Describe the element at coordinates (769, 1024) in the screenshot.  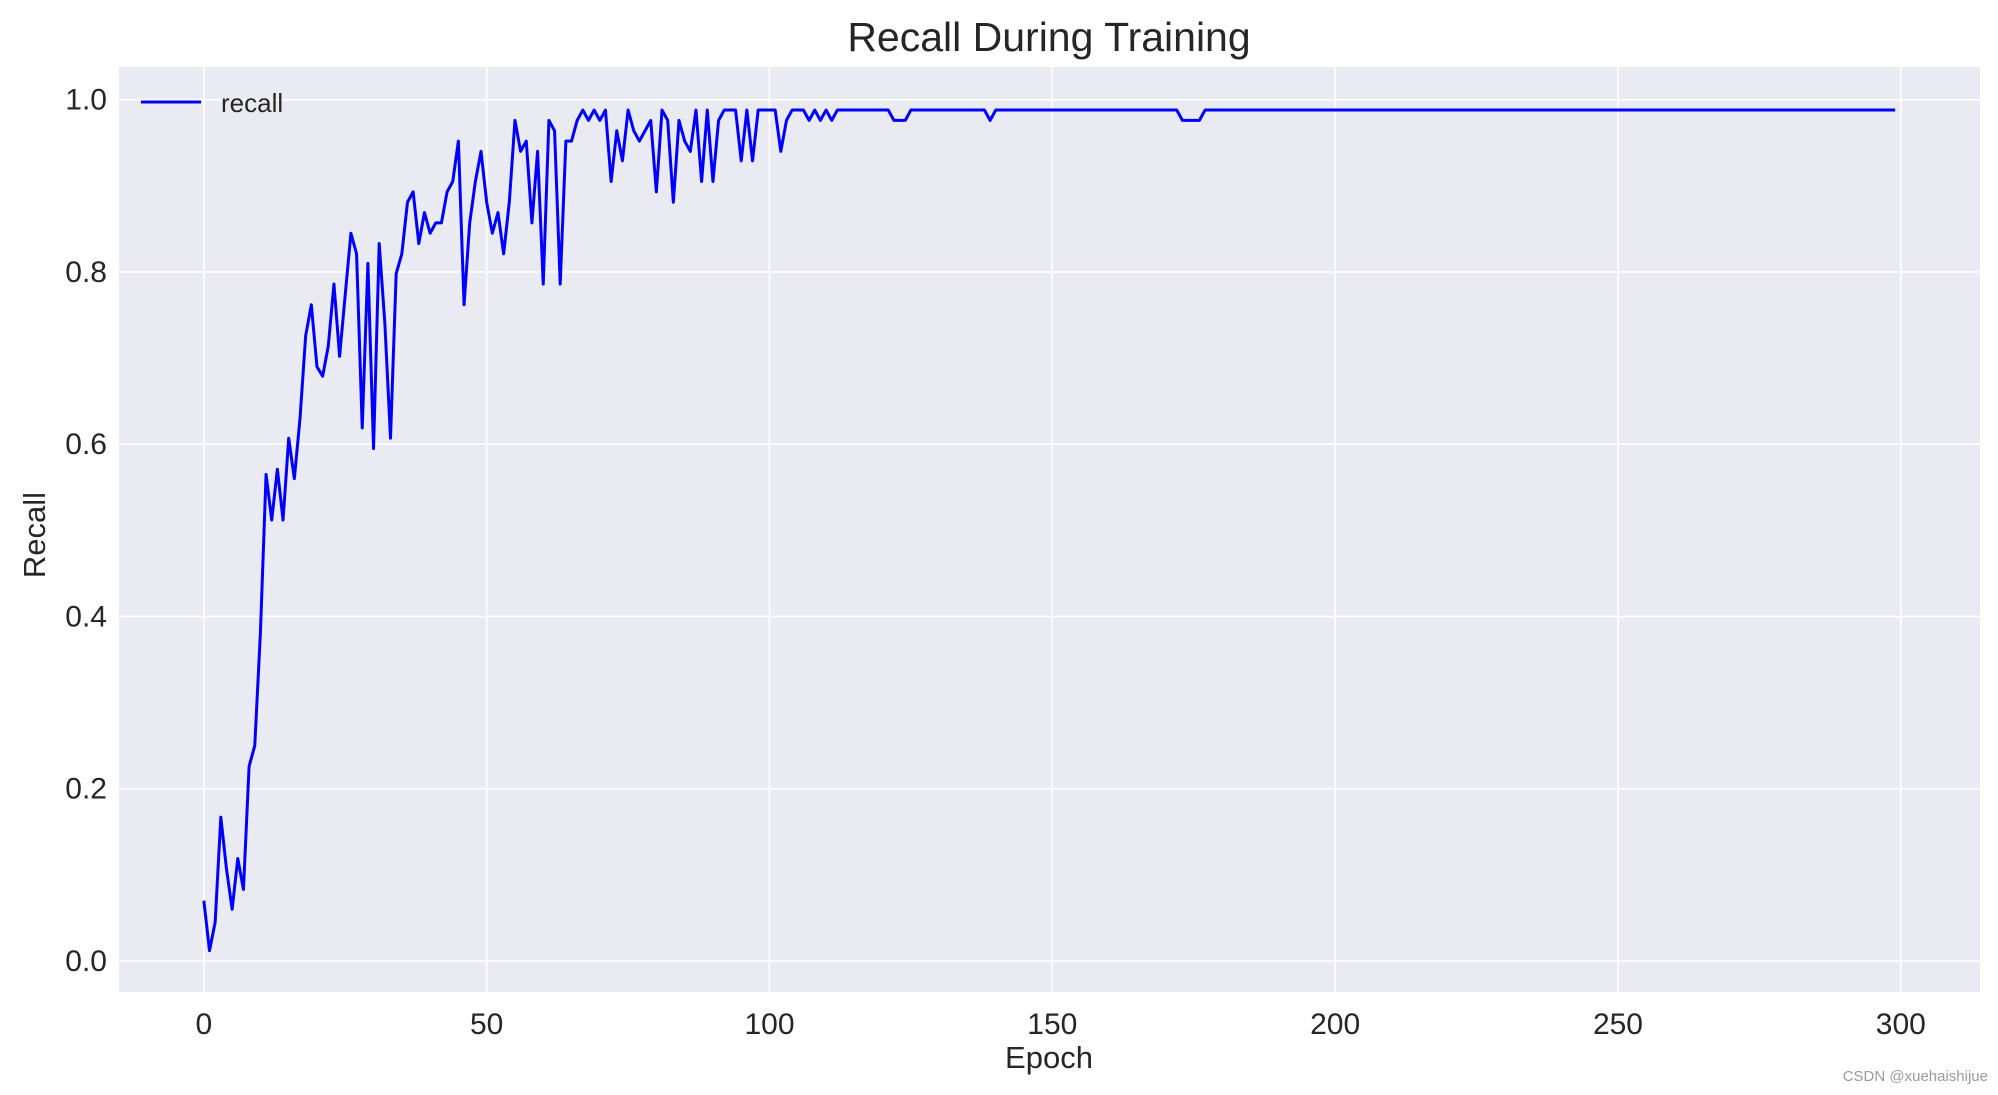
I see `x-tick-label: 100` at that location.